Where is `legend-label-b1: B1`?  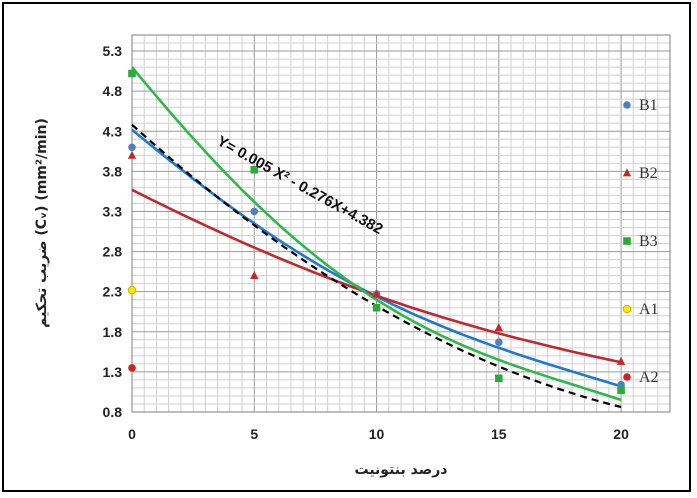
legend-label-b1: B1 is located at coordinates (648, 105).